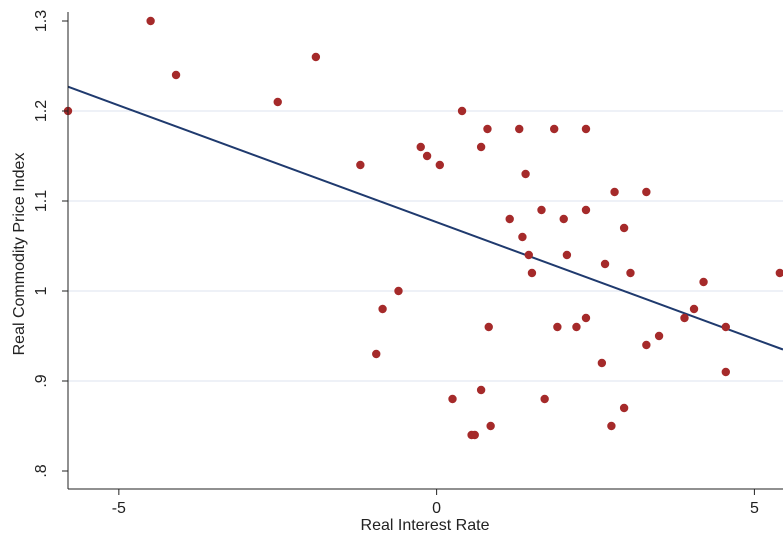  What do you see at coordinates (41, 380) in the screenshot?
I see `y-tick-label: .9` at bounding box center [41, 380].